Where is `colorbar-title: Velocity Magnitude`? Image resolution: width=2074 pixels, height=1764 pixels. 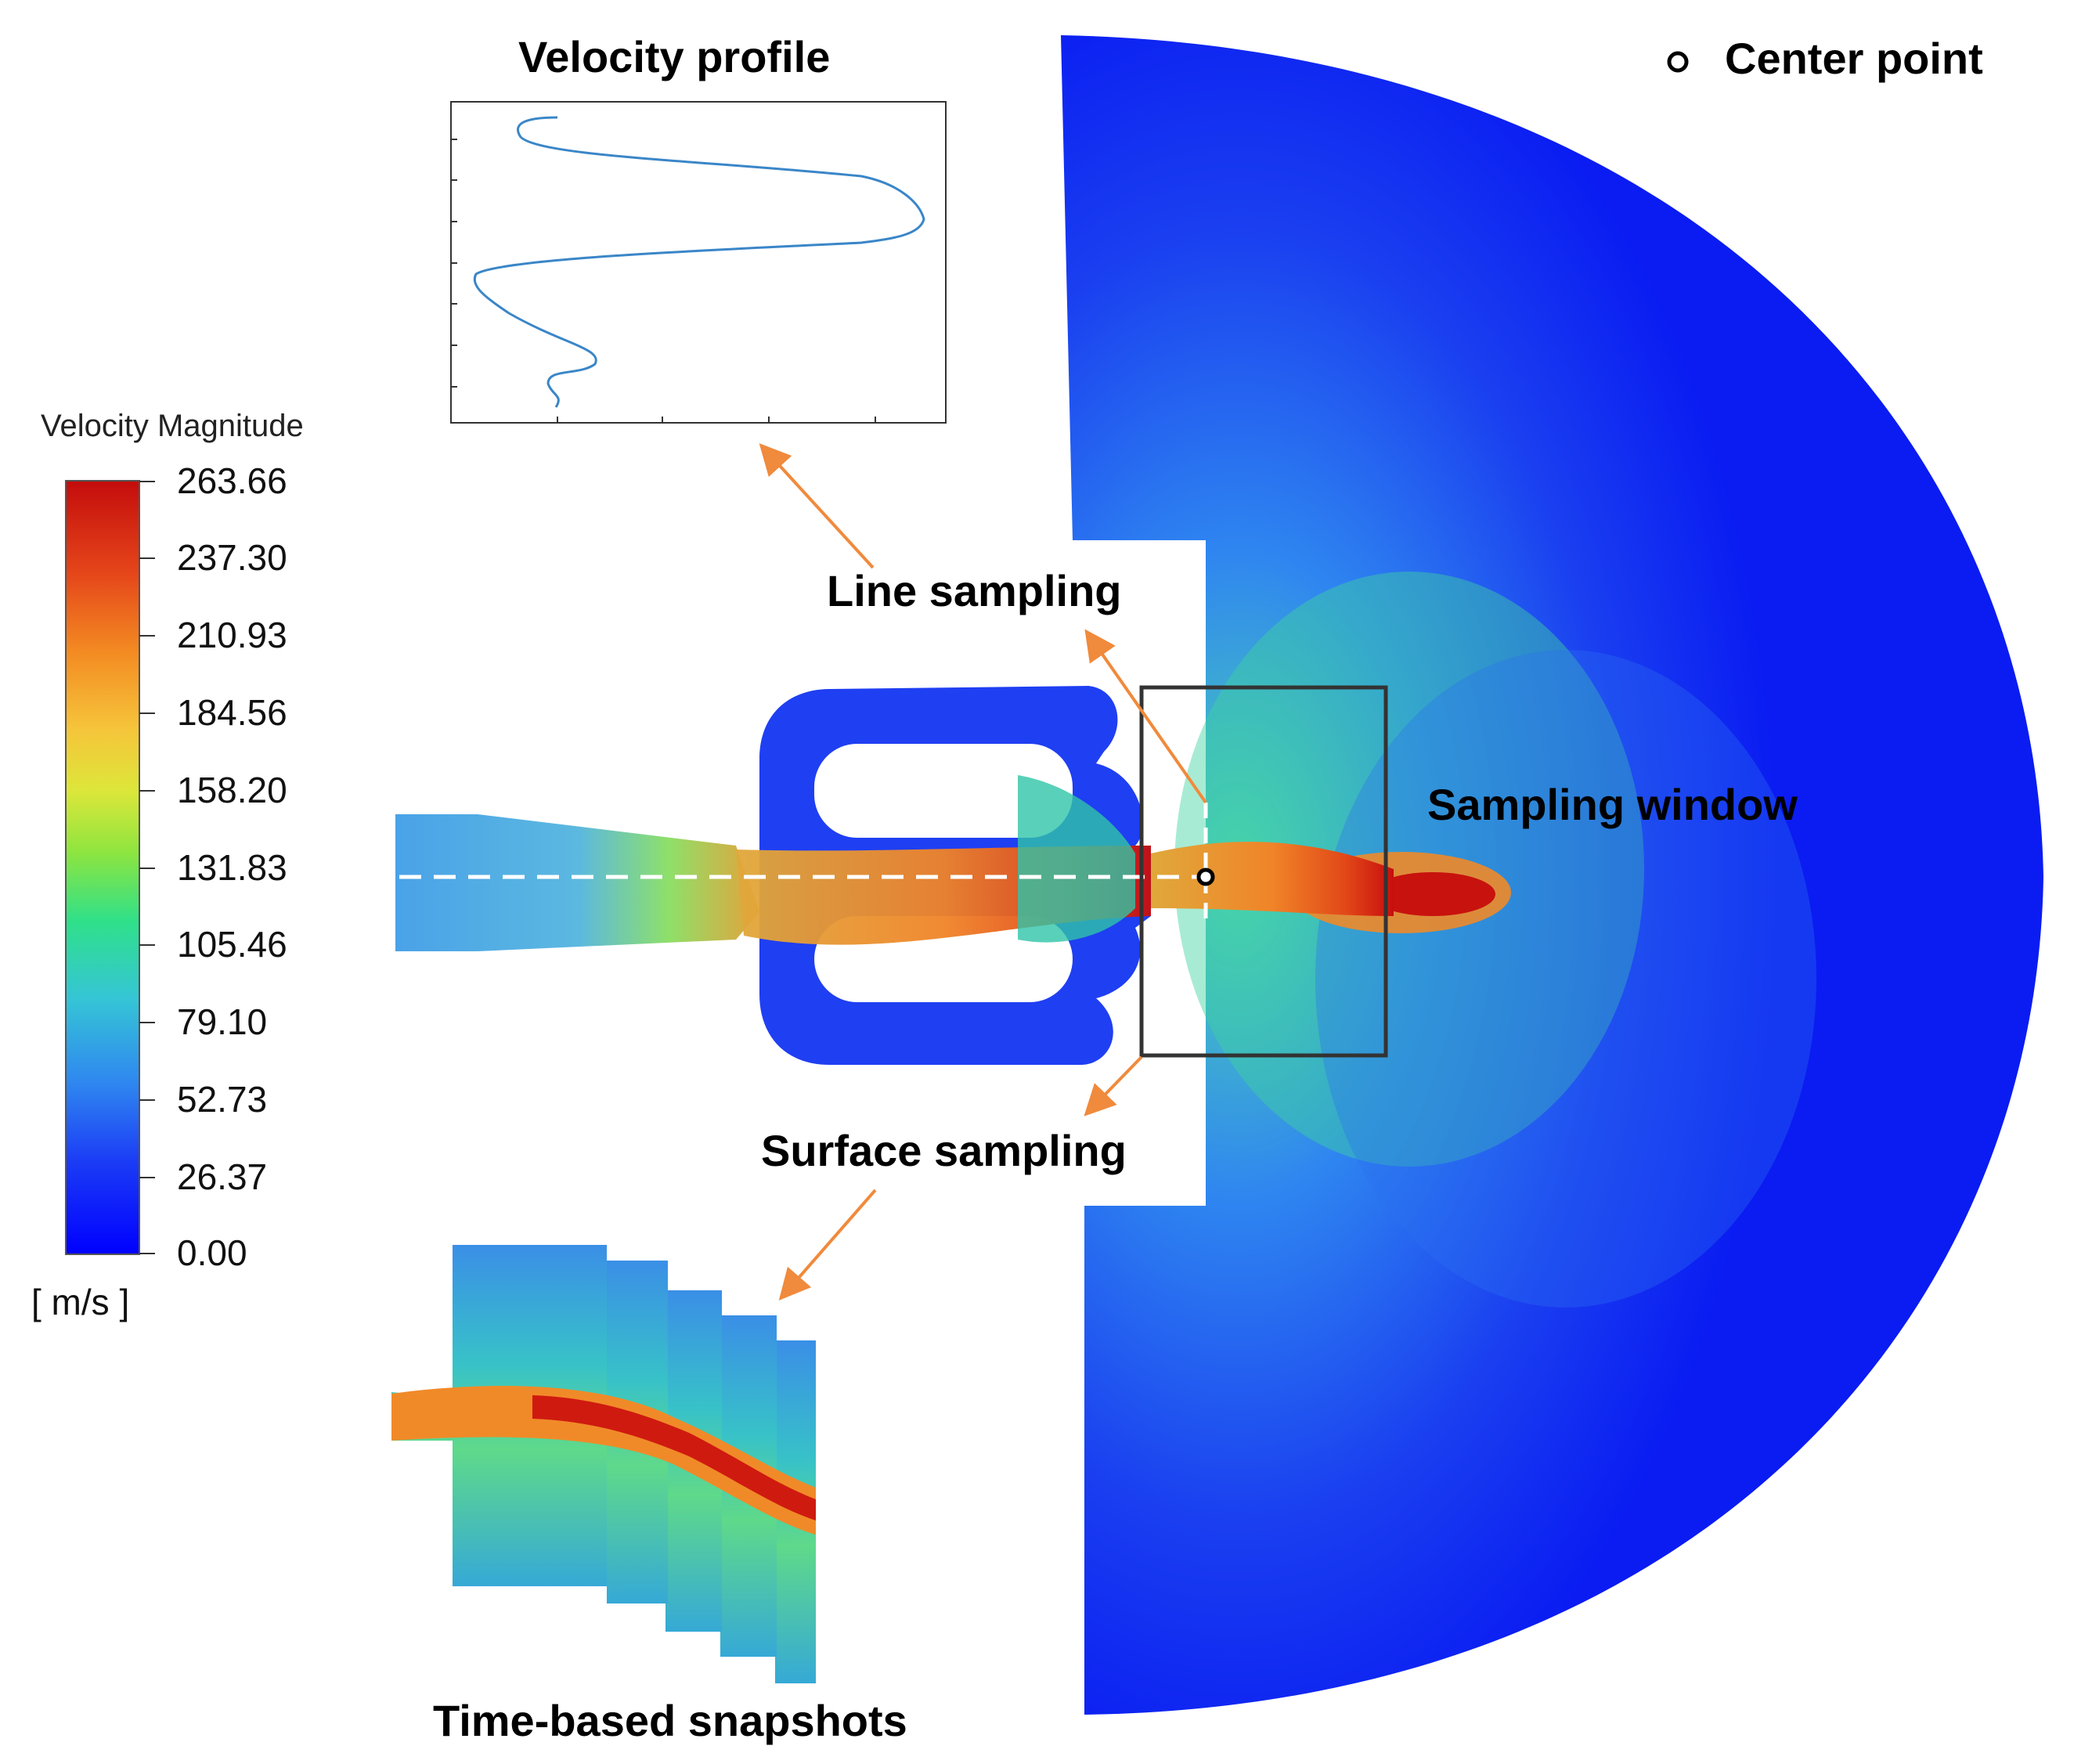
colorbar-title: Velocity Magnitude is located at coordinates (172, 426).